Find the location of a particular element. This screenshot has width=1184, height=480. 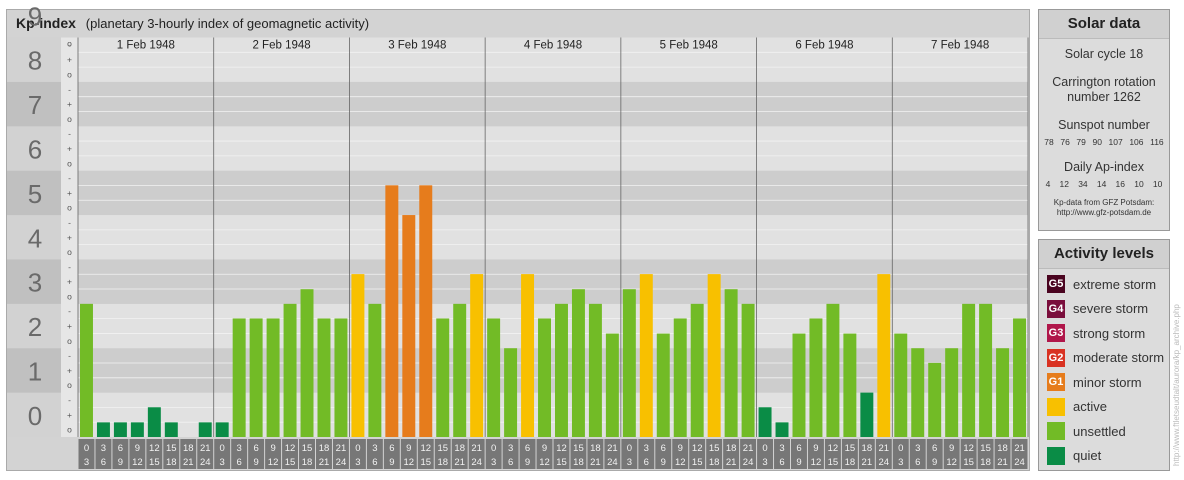

time-end-label: 3 is located at coordinates (222, 462).